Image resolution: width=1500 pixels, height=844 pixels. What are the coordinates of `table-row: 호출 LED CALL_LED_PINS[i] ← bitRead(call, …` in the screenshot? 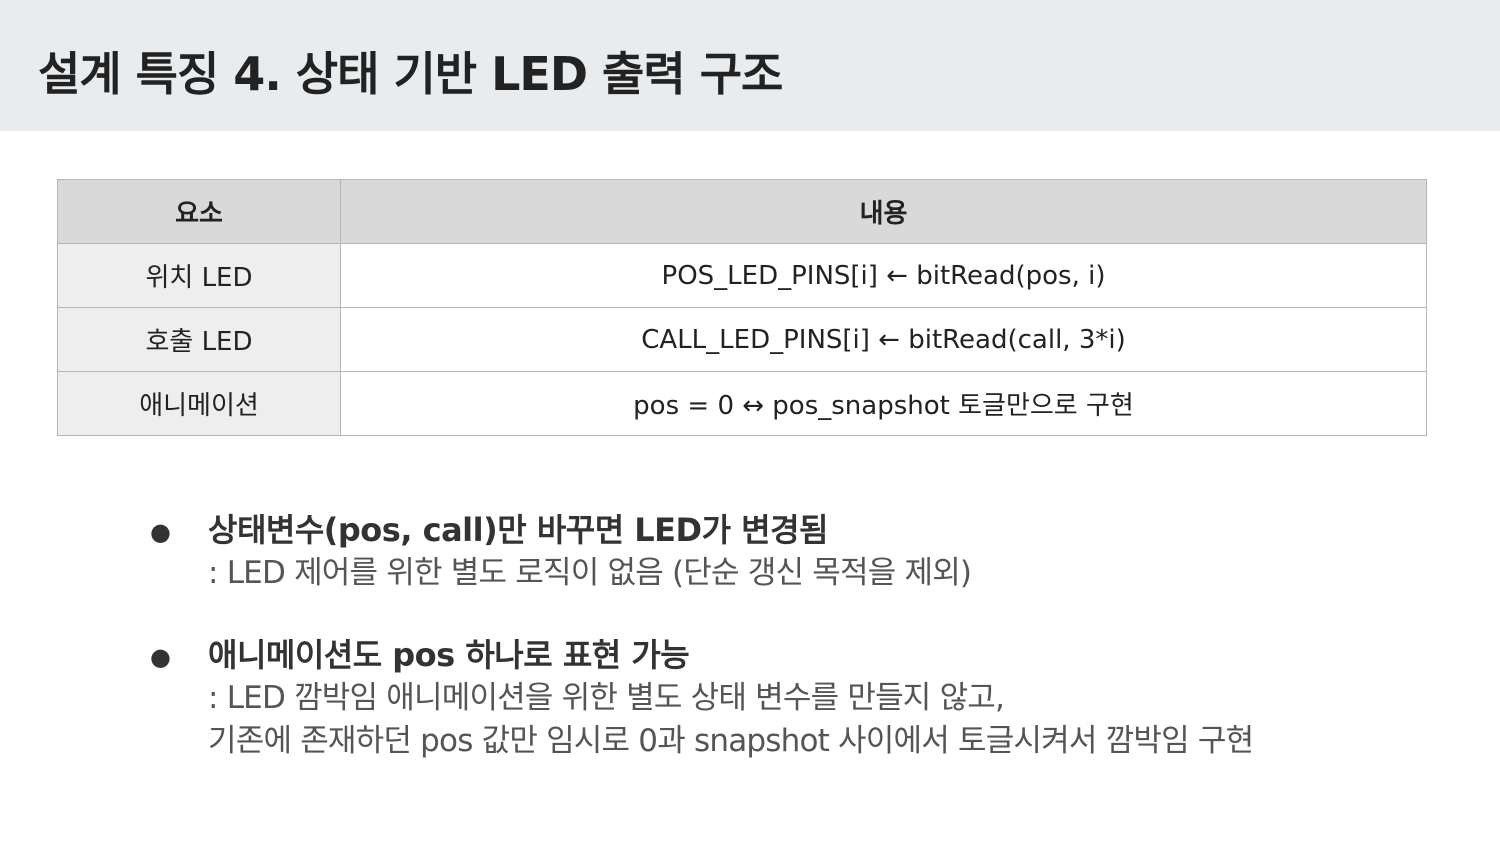 It's located at (742, 339).